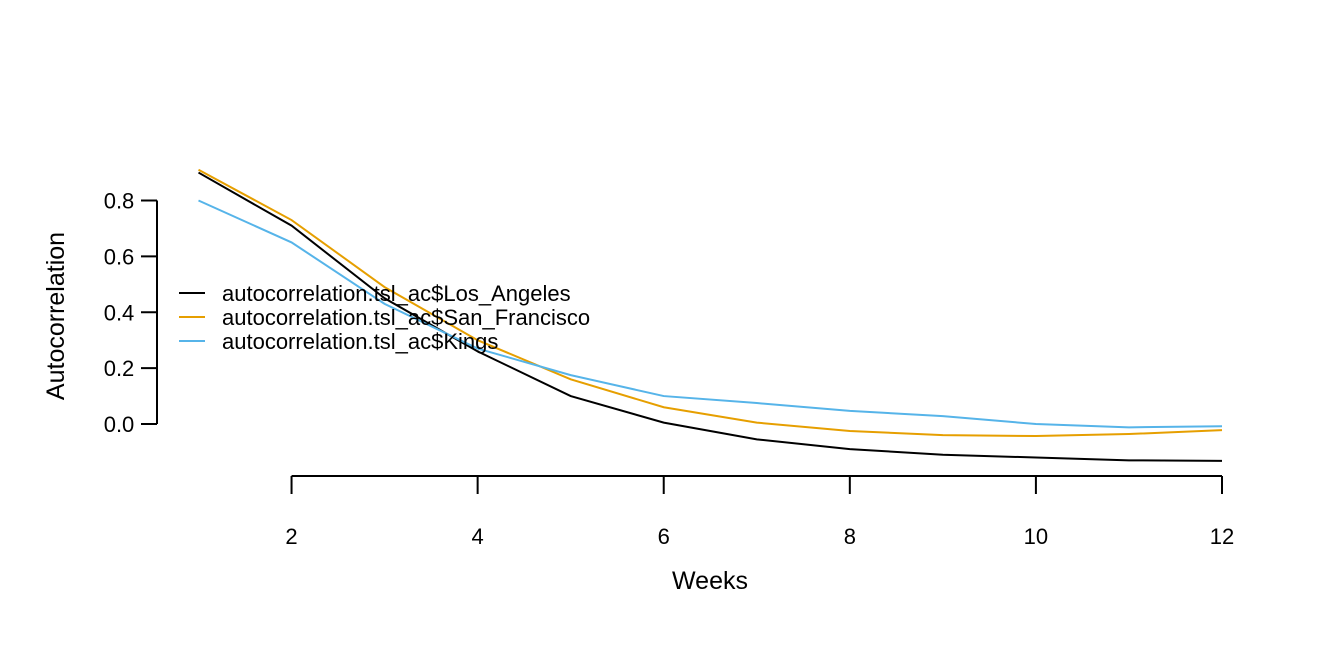 This screenshot has width=1344, height=672. Describe the element at coordinates (710, 581) in the screenshot. I see `x-axis-title: Weeks` at that location.